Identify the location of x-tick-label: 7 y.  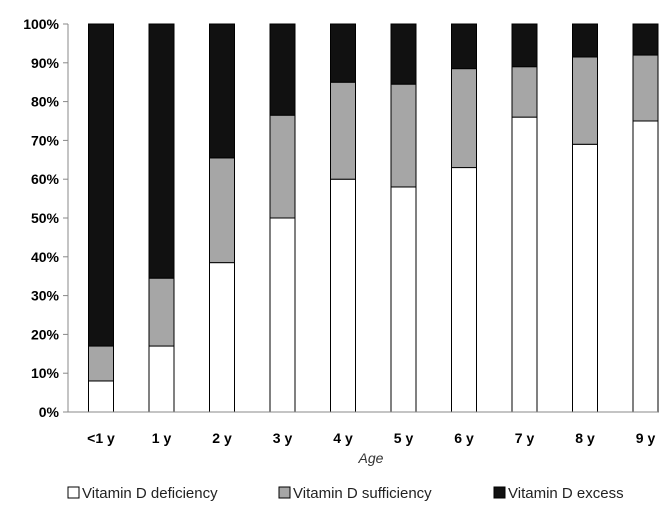
(525, 438).